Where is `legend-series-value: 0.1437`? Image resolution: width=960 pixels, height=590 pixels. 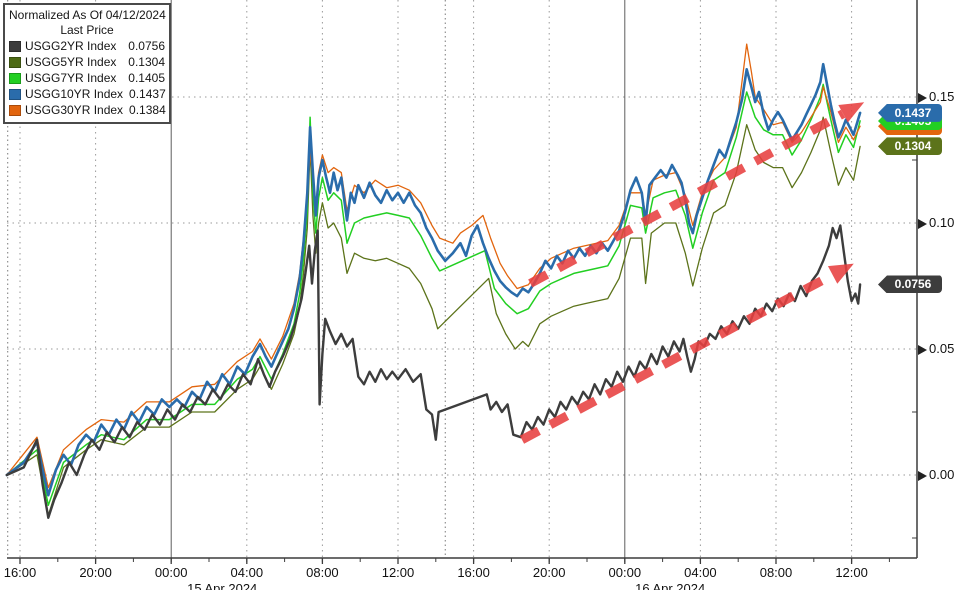 legend-series-value: 0.1437 is located at coordinates (147, 94).